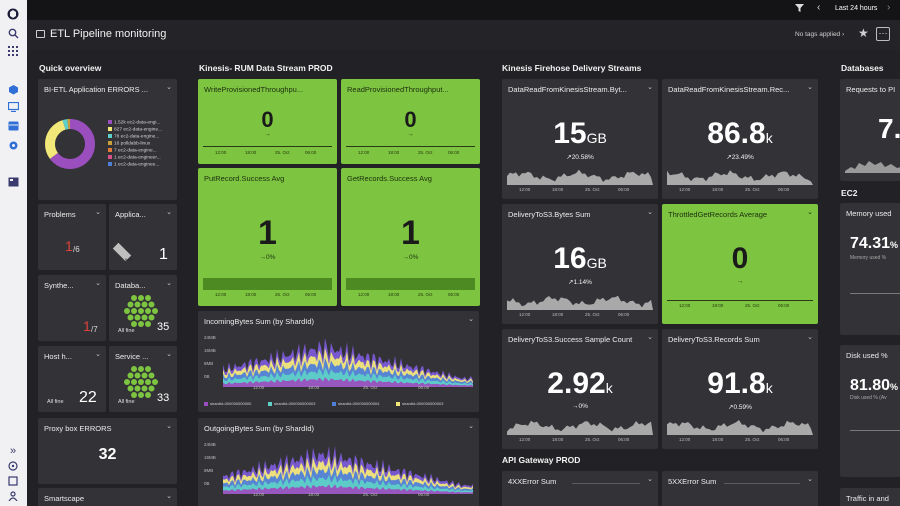 This screenshot has width=900, height=506. What do you see at coordinates (894, 245) in the screenshot?
I see `memory-unit: %` at bounding box center [894, 245].